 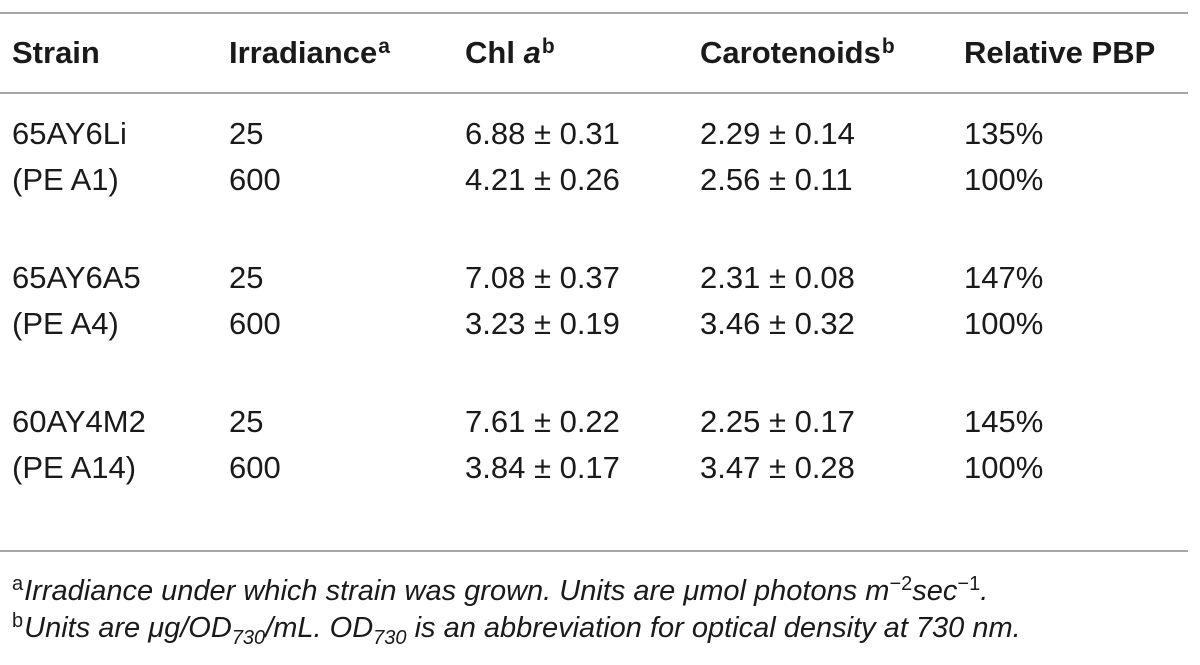 What do you see at coordinates (594, 13) in the screenshot?
I see `table-top-rule` at bounding box center [594, 13].